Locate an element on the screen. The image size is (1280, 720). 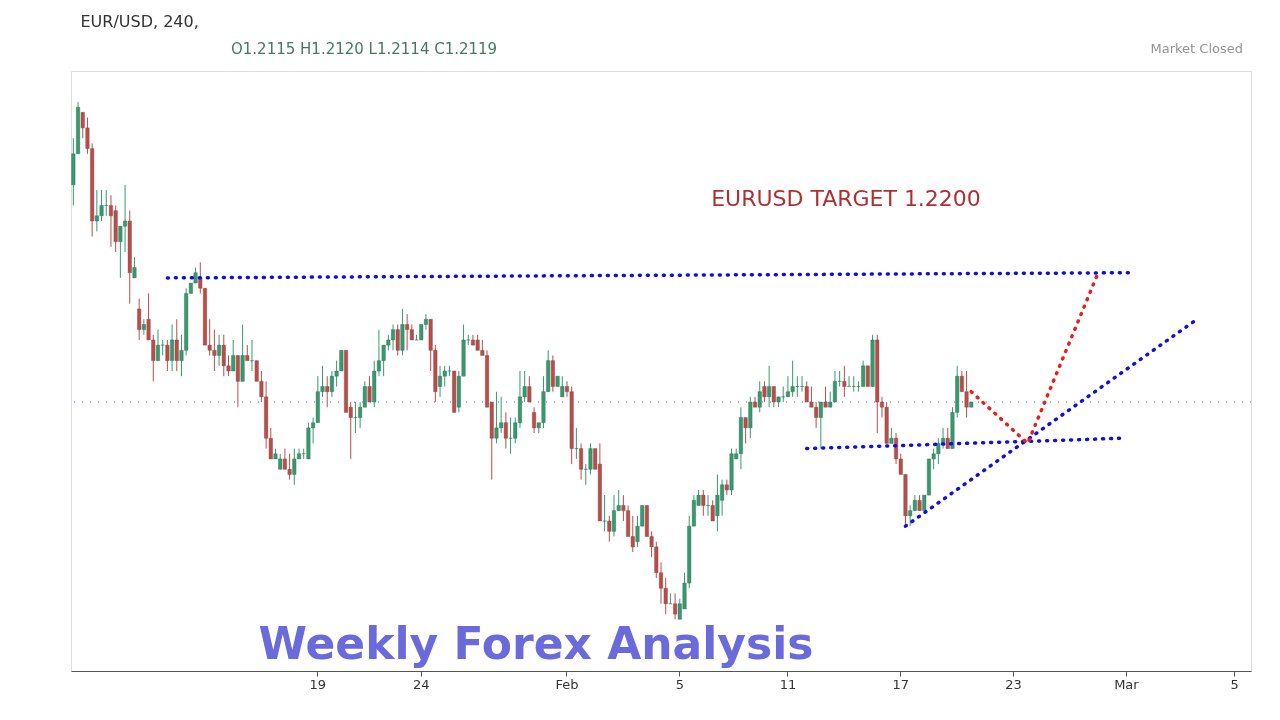
x-tick-label: Feb is located at coordinates (567, 684).